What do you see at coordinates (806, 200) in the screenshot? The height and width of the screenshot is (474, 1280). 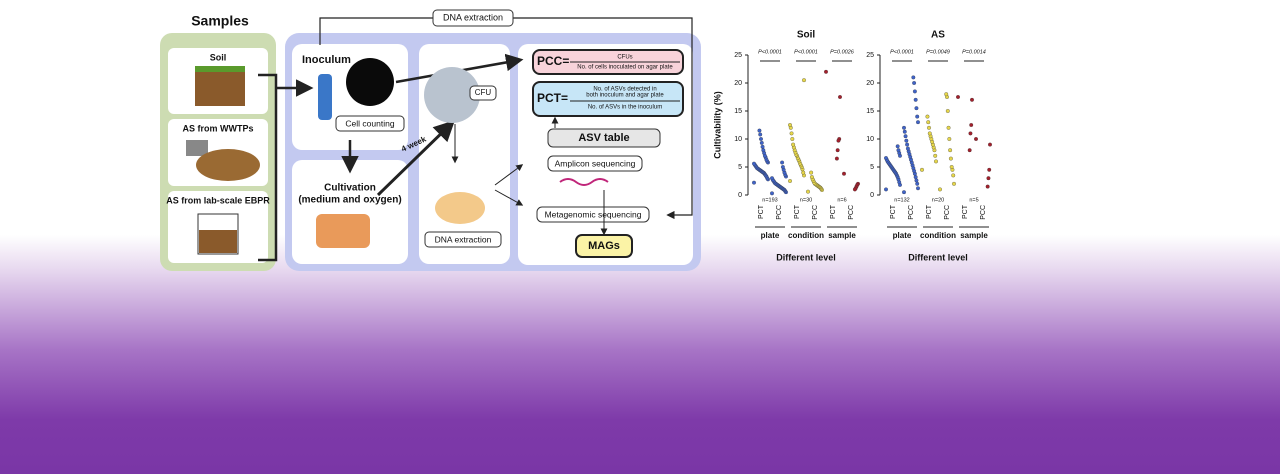 I see `n-label: n=30` at bounding box center [806, 200].